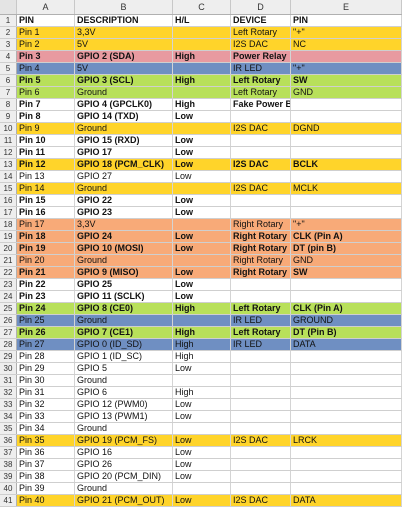 The image size is (402, 507). I want to click on cell-a: Pin 32, so click(46, 404).